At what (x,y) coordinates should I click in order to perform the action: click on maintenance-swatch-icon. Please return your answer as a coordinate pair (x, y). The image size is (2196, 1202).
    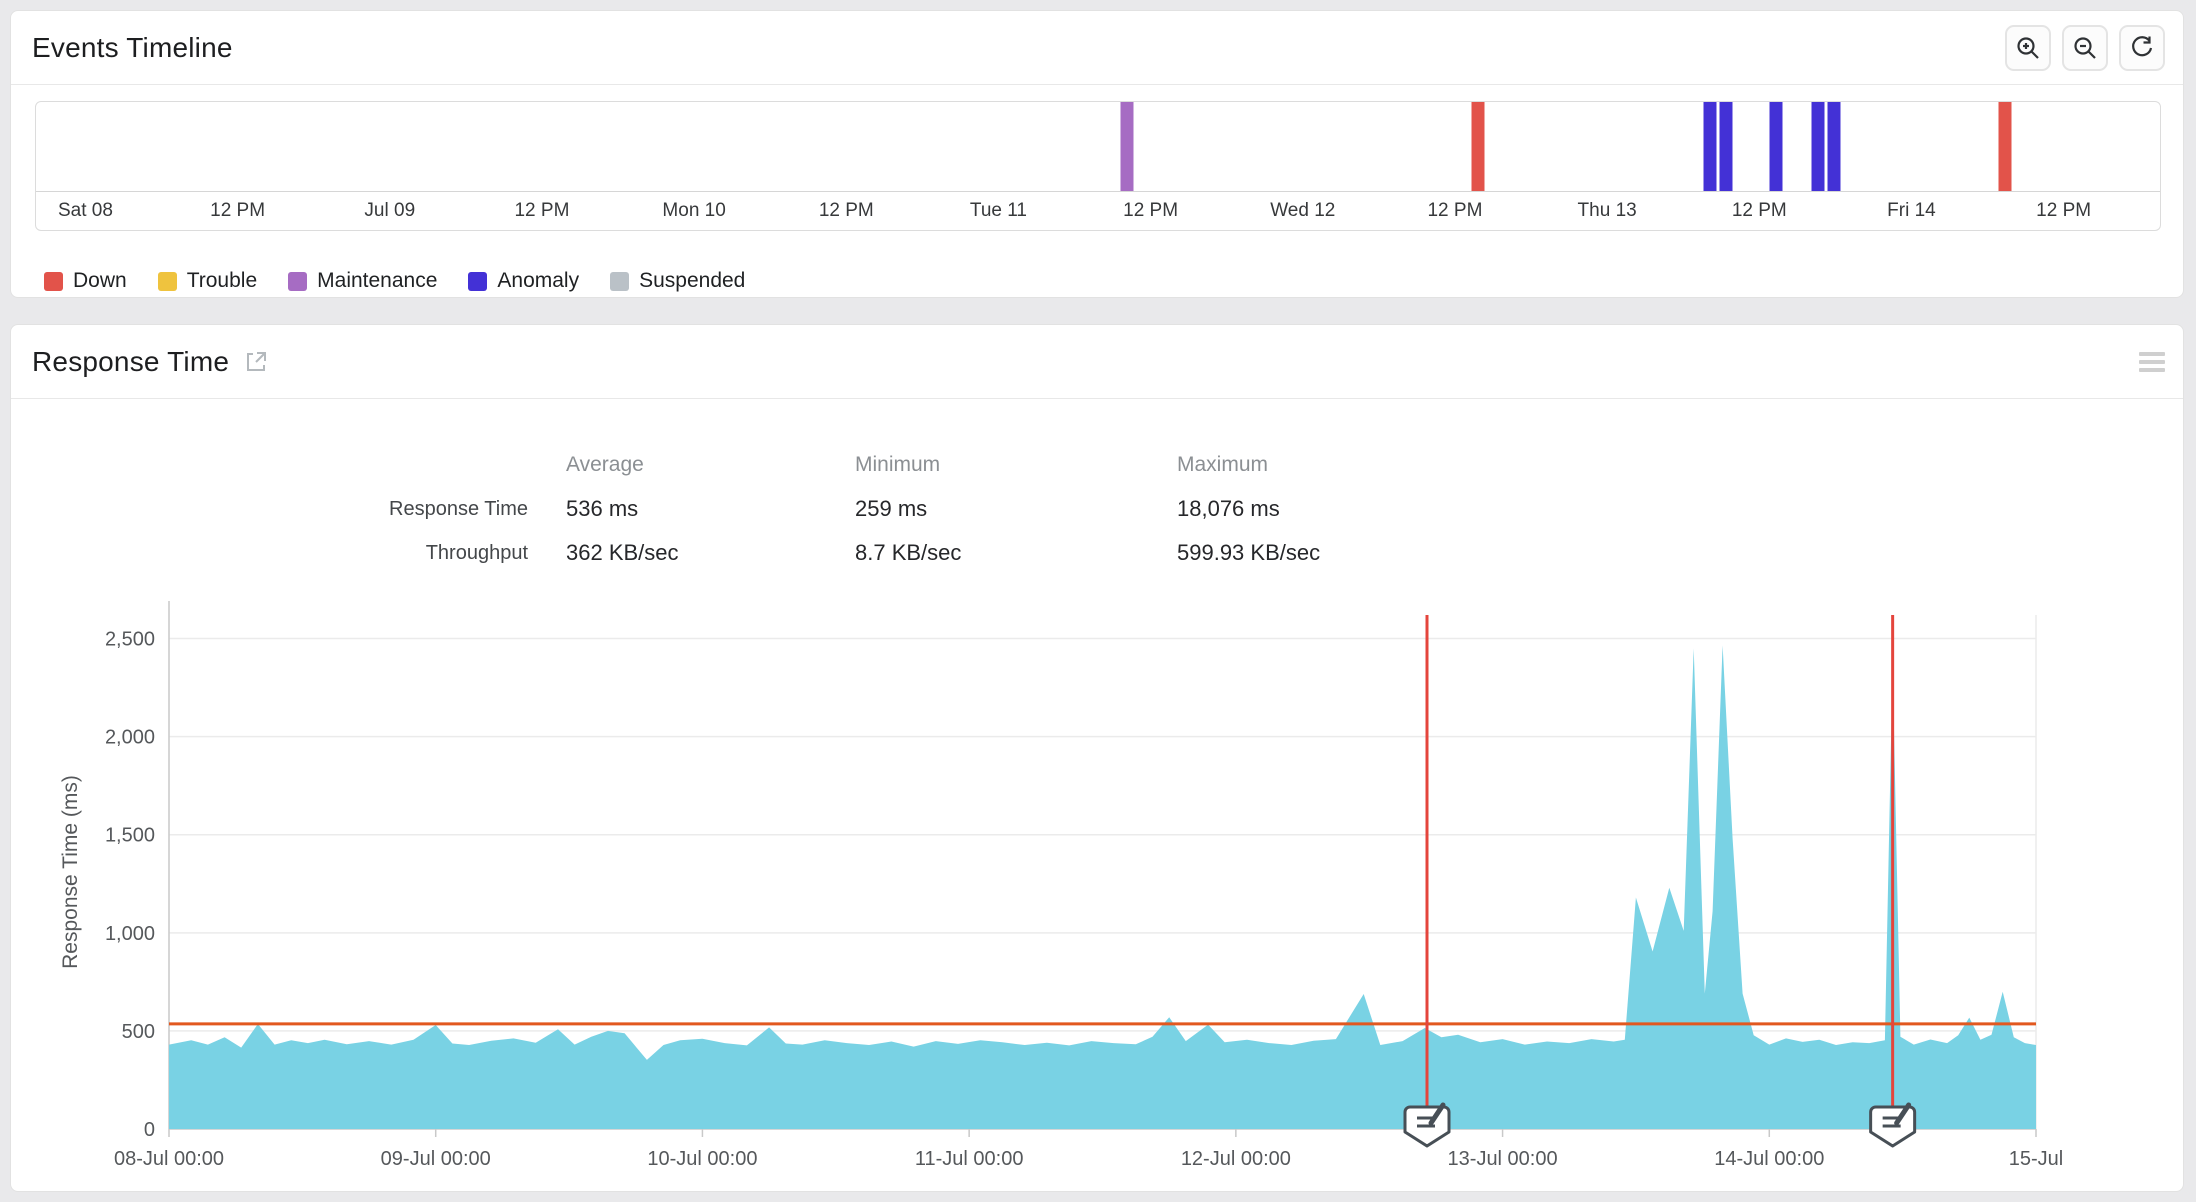
    Looking at the image, I should click on (298, 281).